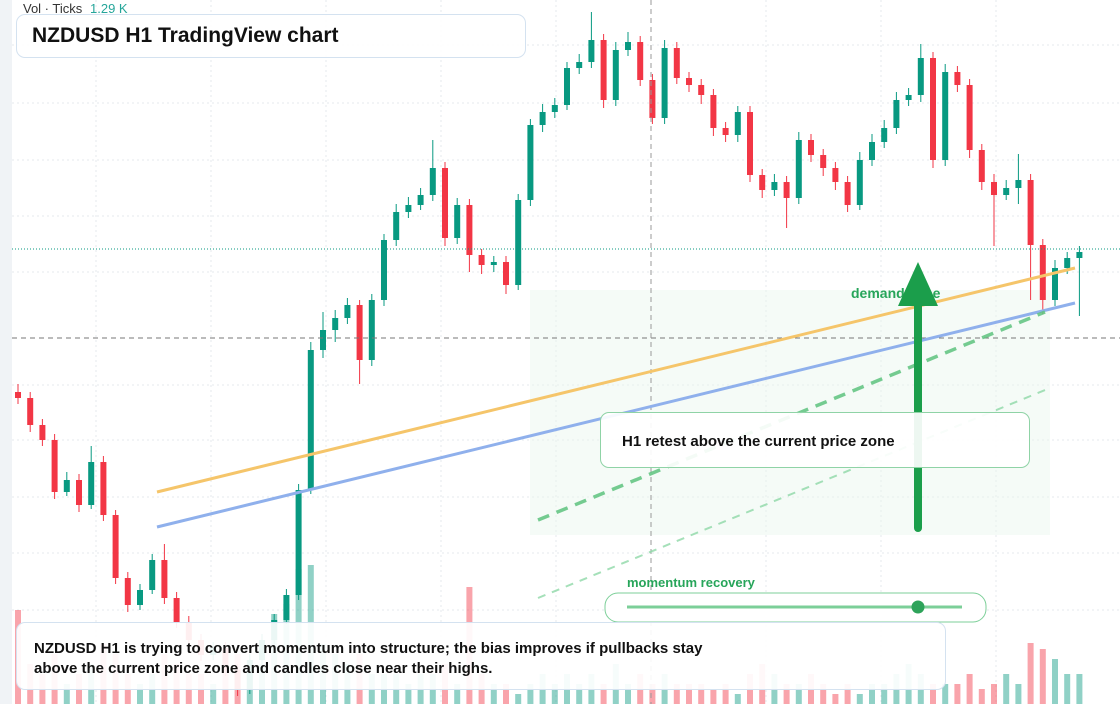 Image resolution: width=1120 pixels, height=704 pixels. I want to click on title: NZDUSD H1 TradingView chart, so click(185, 35).